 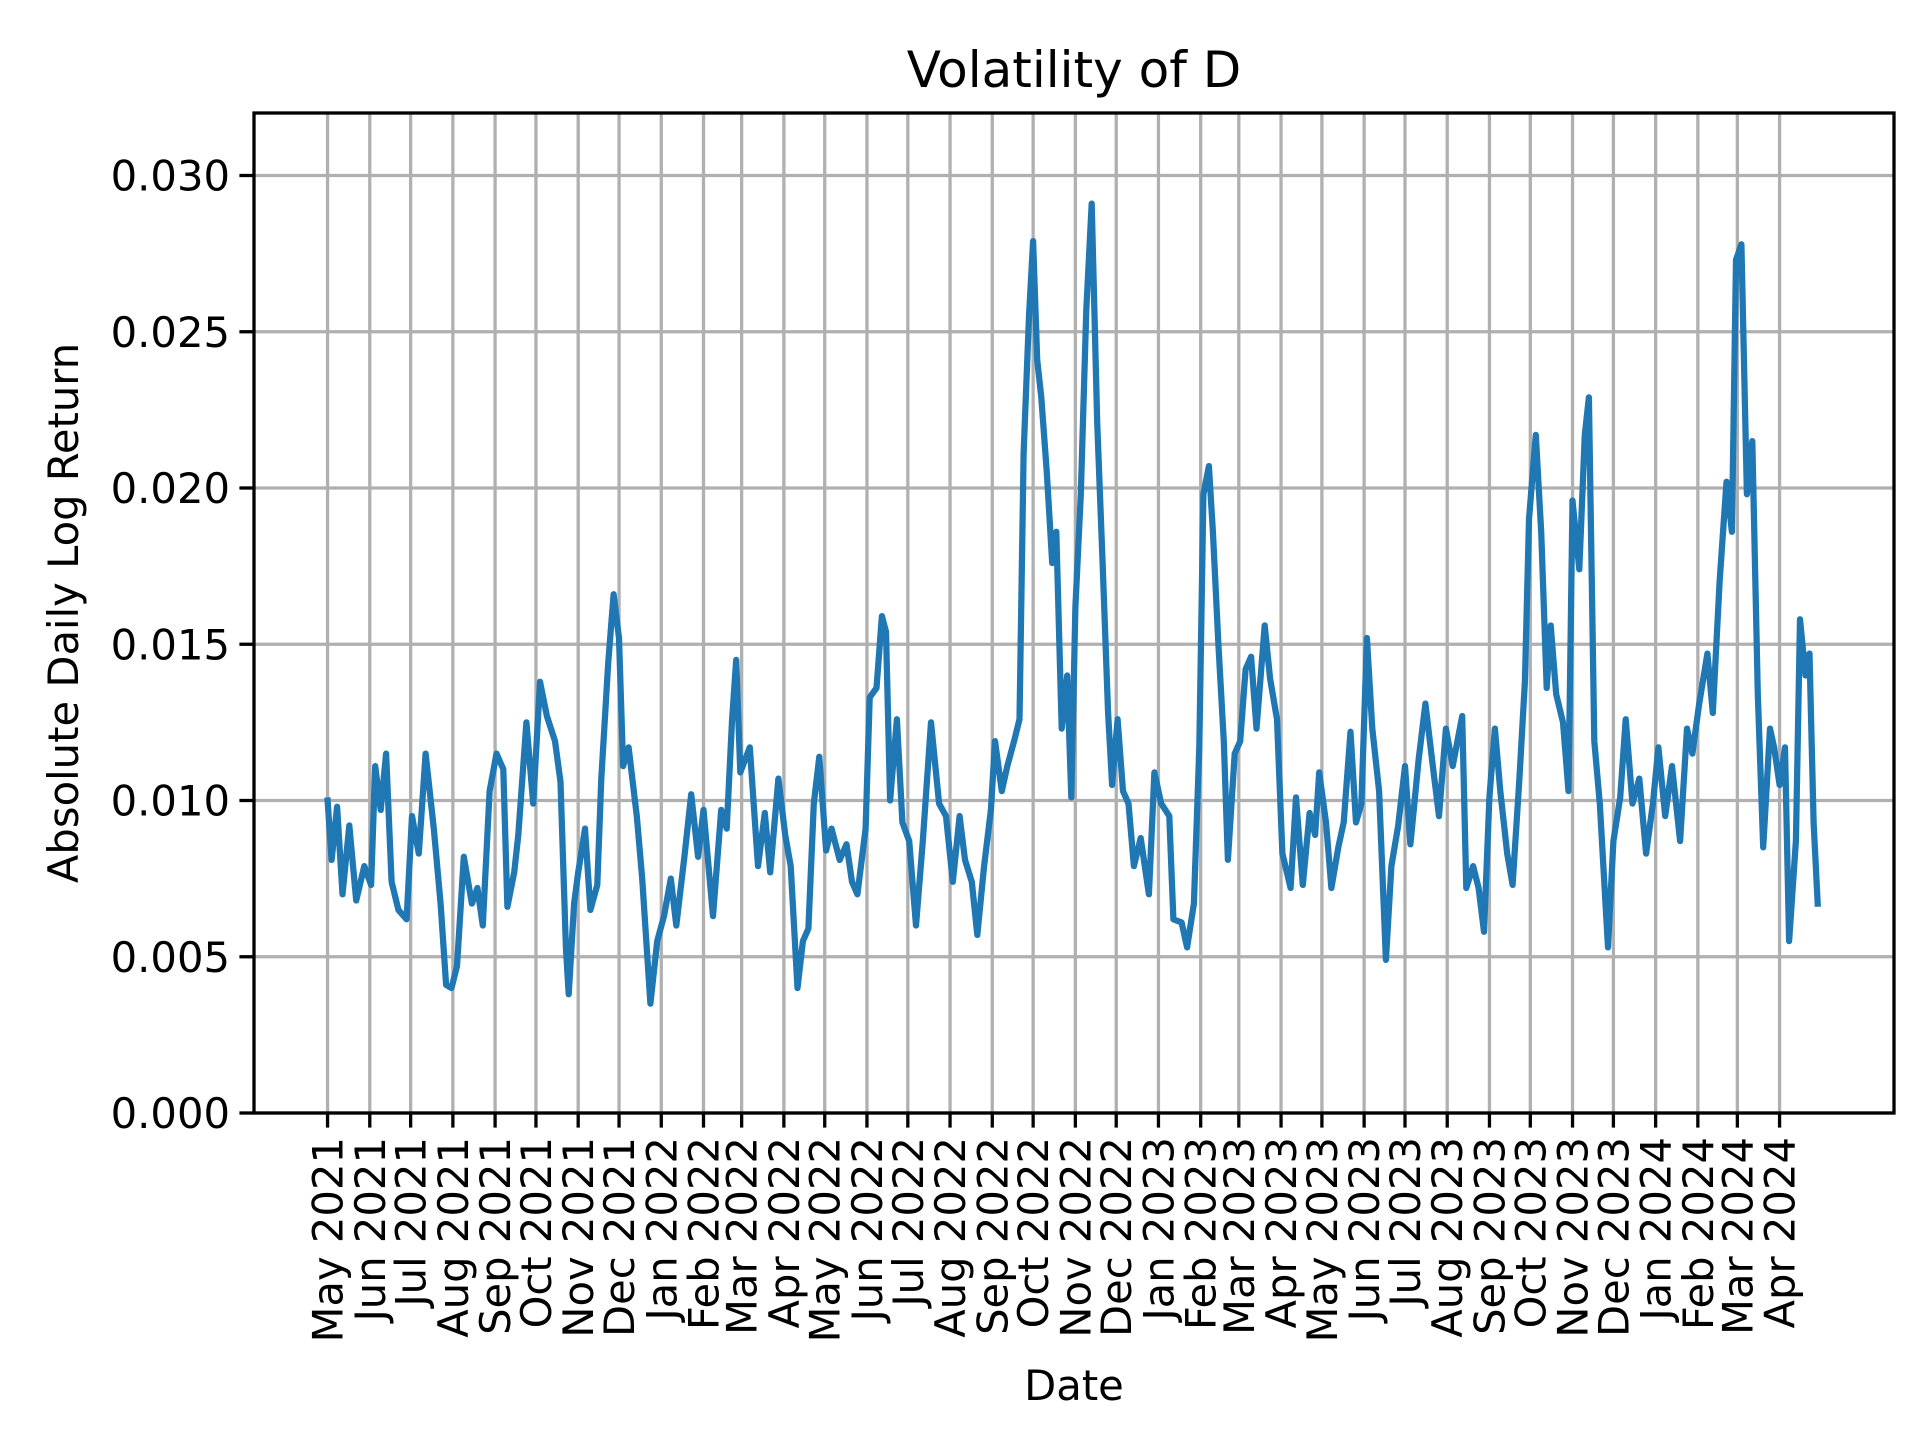 What do you see at coordinates (1737, 1236) in the screenshot?
I see `x-tick-label: Mar 2024` at bounding box center [1737, 1236].